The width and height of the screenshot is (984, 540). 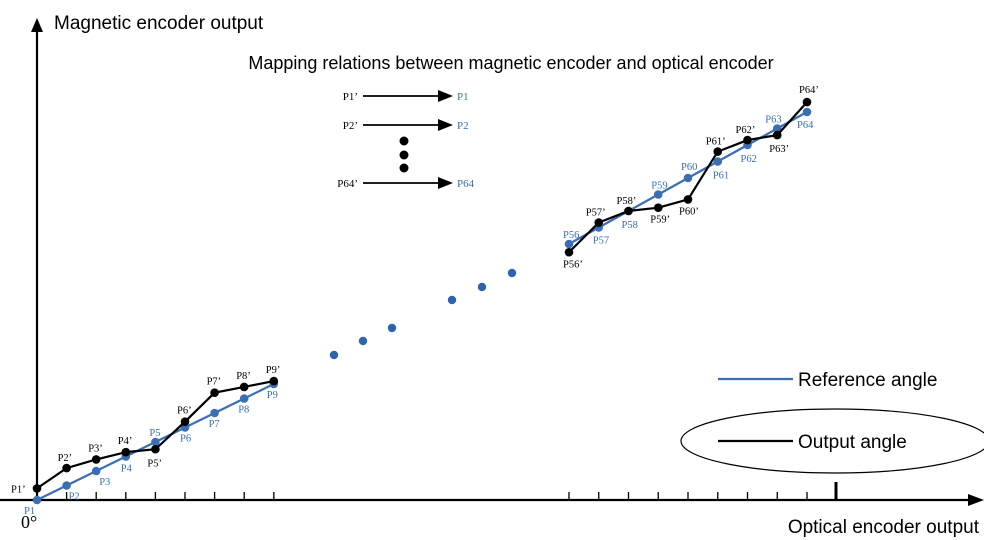 I want to click on legend-output-label: Output angle, so click(x=852, y=442).